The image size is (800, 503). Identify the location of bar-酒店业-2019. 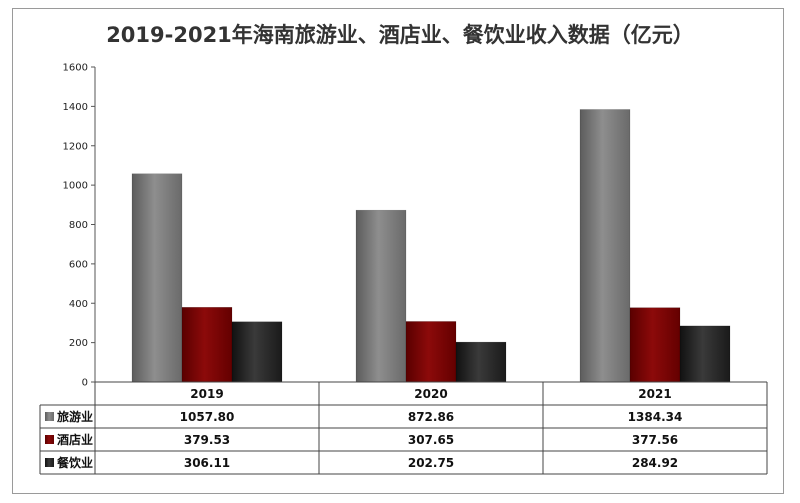
(207, 345).